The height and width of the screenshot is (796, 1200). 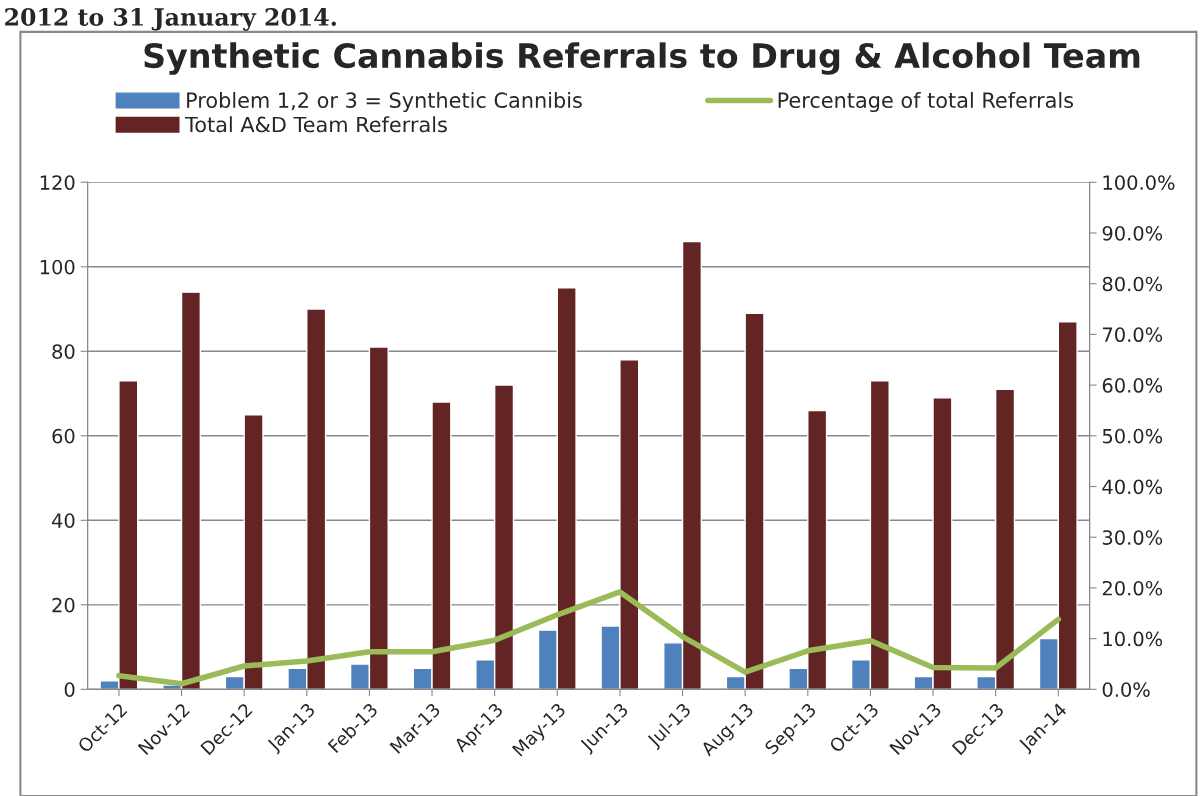 I want to click on y2-tick-label: 40.0%, so click(x=1132, y=487).